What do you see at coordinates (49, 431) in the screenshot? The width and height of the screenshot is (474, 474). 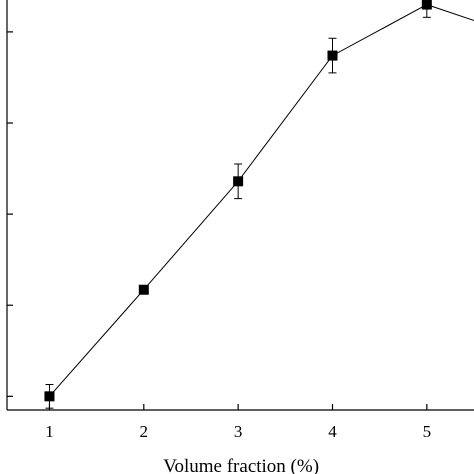 I see `x-tick-label-1: 1` at bounding box center [49, 431].